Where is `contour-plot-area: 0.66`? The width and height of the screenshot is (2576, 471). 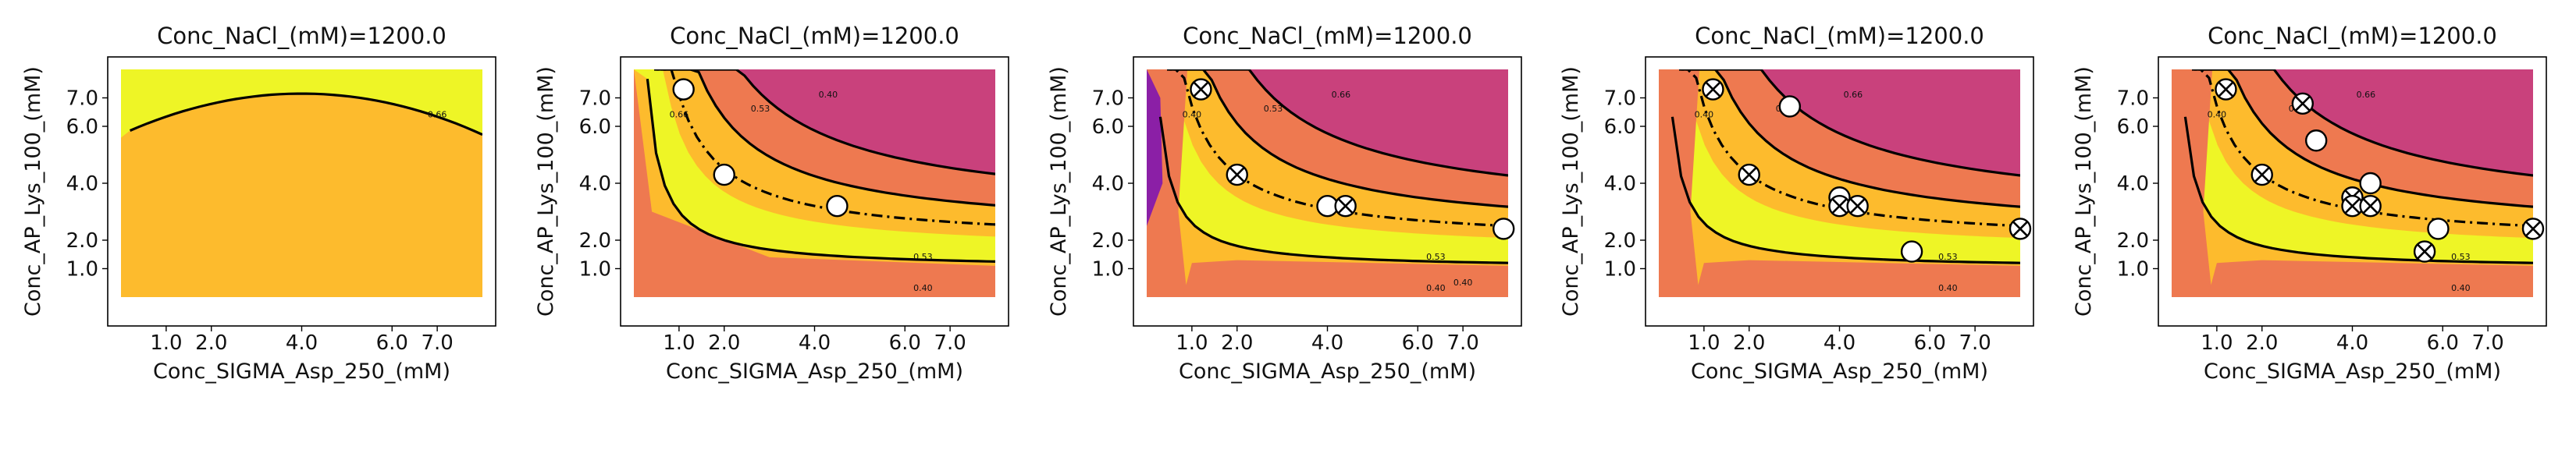 contour-plot-area: 0.66 is located at coordinates (301, 183).